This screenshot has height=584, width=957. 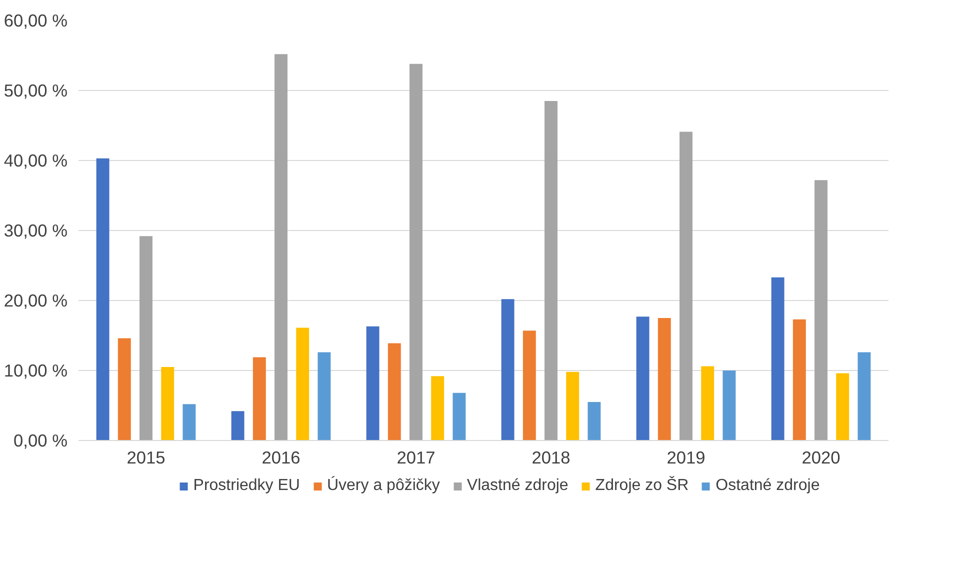 What do you see at coordinates (146, 458) in the screenshot?
I see `x-tick-label: 2015` at bounding box center [146, 458].